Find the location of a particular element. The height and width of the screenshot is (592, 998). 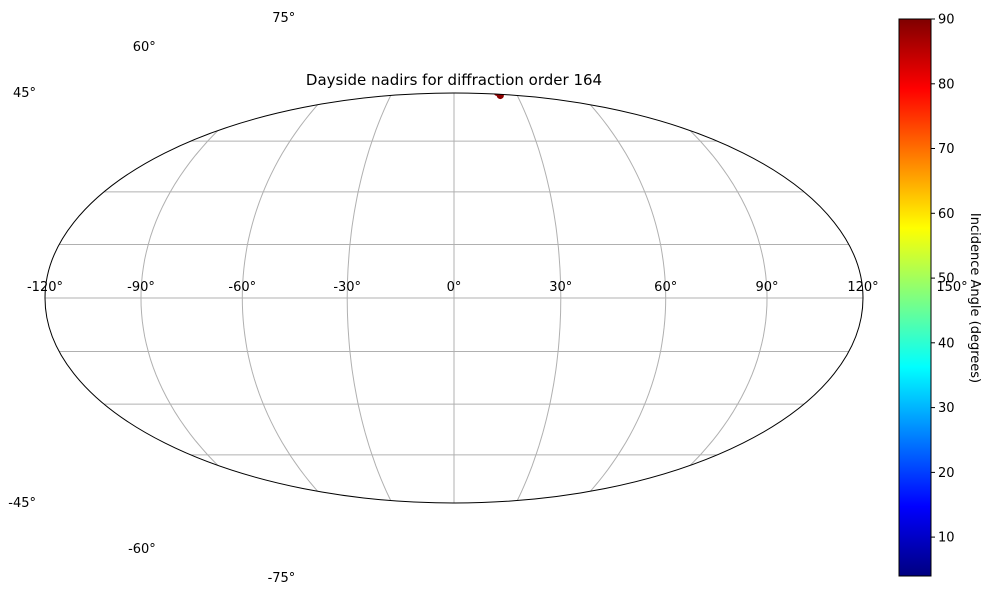

colorbar-tick-label: 60 is located at coordinates (946, 214).